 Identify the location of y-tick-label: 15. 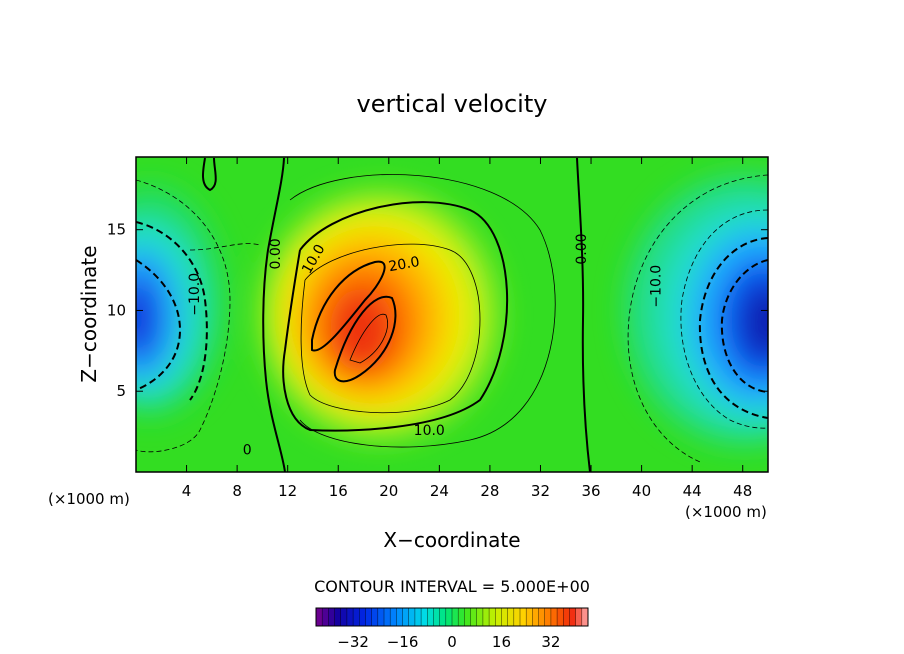
(116, 230).